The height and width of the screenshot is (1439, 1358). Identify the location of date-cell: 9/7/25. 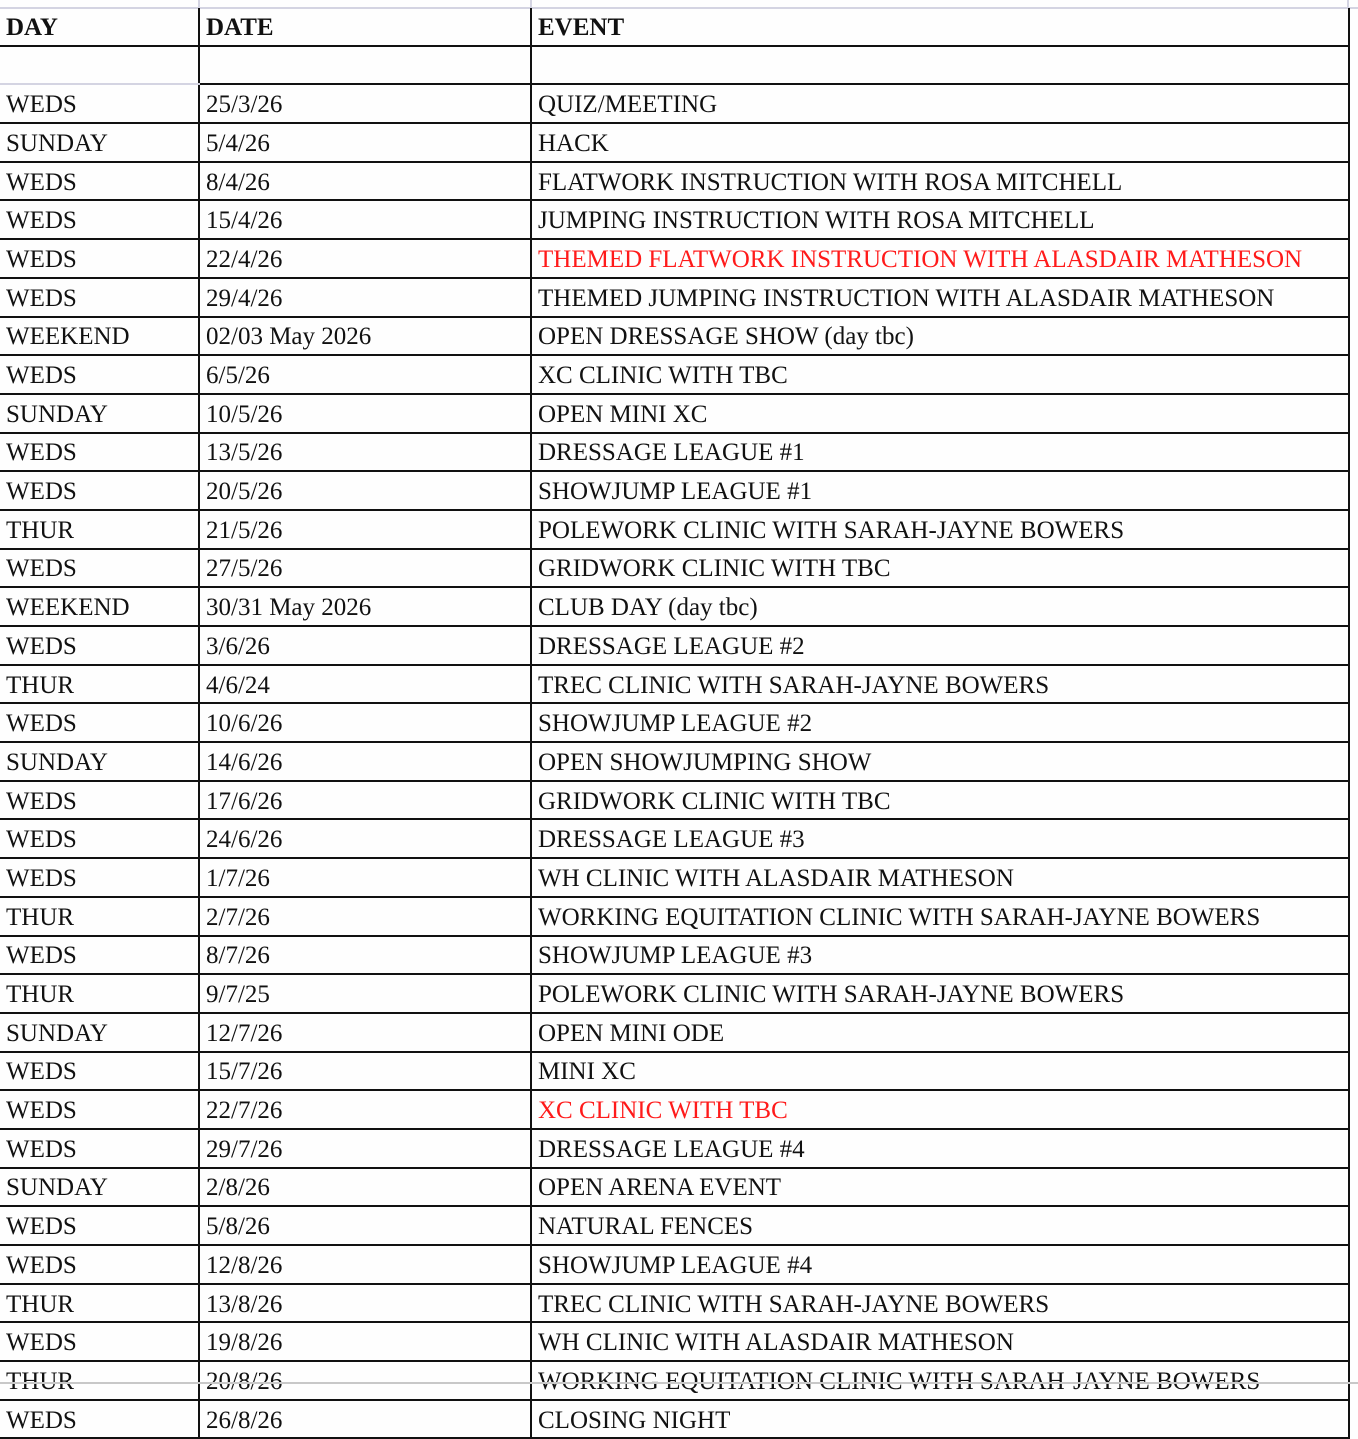
(365, 993).